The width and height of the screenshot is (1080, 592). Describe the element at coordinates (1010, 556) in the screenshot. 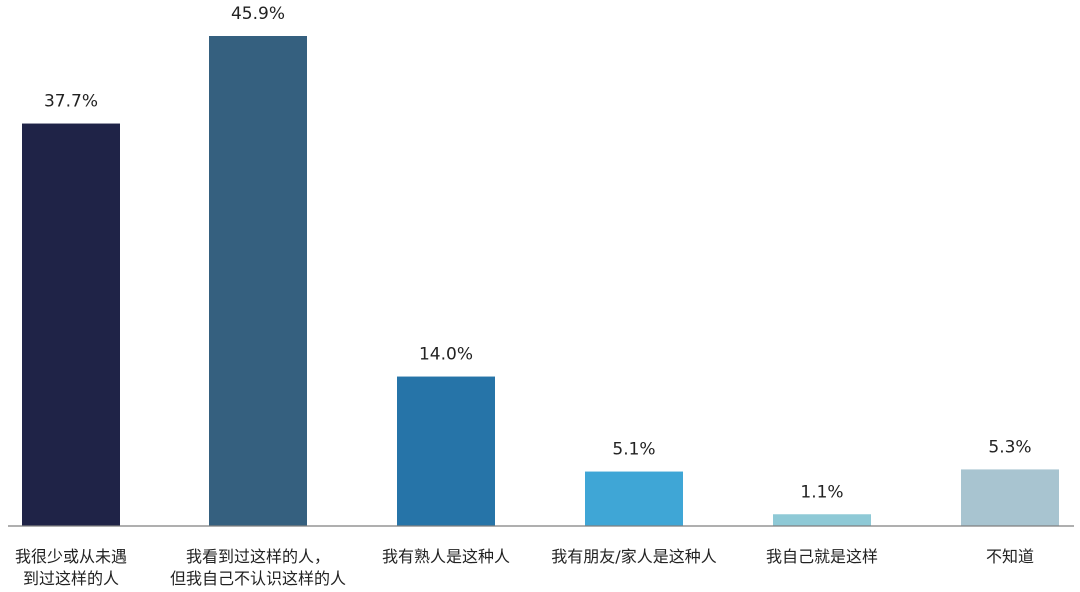

I see `category-label-5-line-0: 不知道` at that location.